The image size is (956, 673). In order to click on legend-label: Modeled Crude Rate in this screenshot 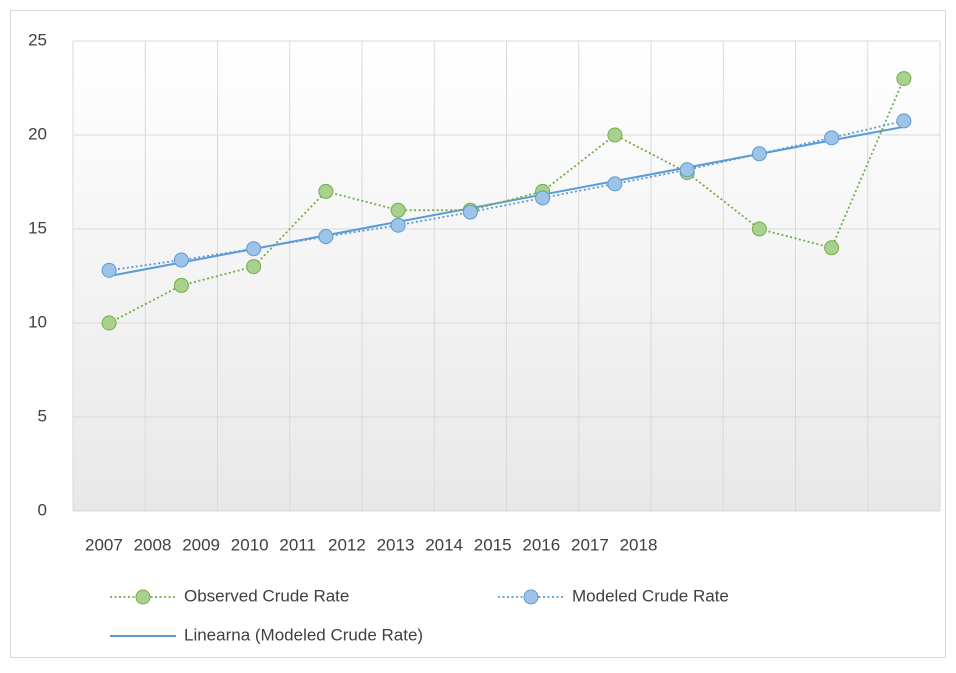, I will do `click(650, 595)`.